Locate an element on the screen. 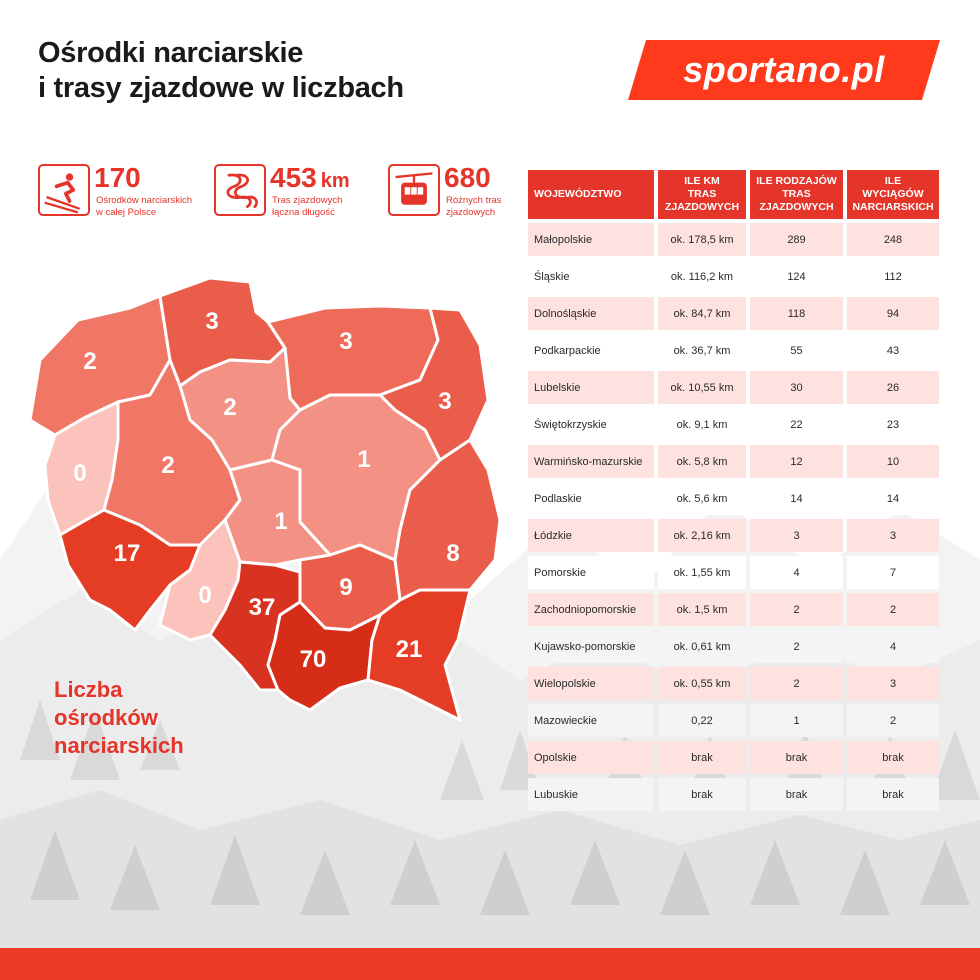 The image size is (980, 980). cell-km: ok. 5,8 km is located at coordinates (702, 461).